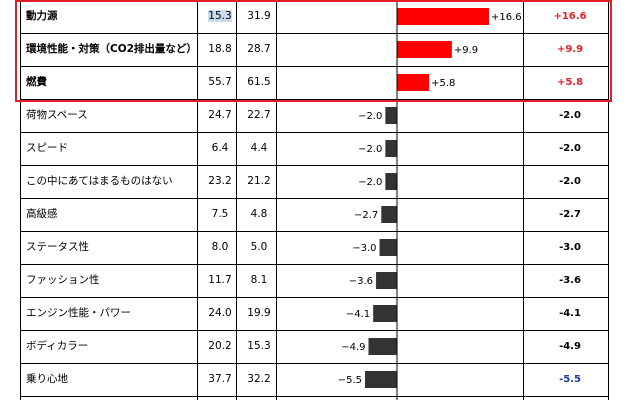 The height and width of the screenshot is (400, 640). Describe the element at coordinates (36, 82) in the screenshot. I see `row-label: 燃費` at that location.